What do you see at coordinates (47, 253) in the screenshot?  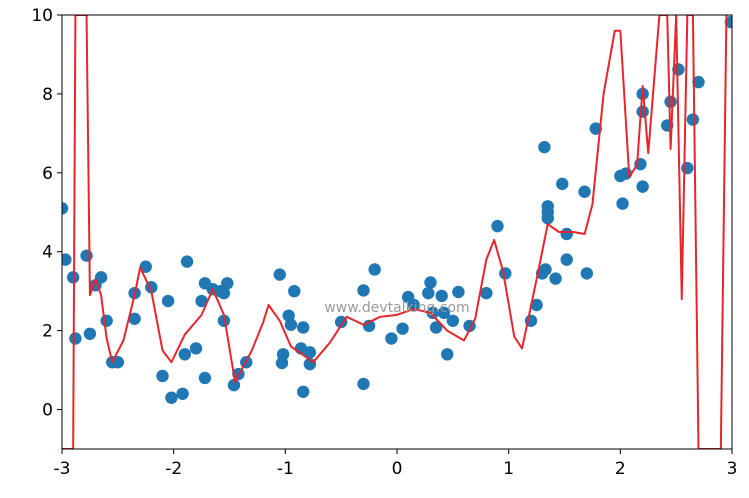 I see `y-tick-label: 4` at bounding box center [47, 253].